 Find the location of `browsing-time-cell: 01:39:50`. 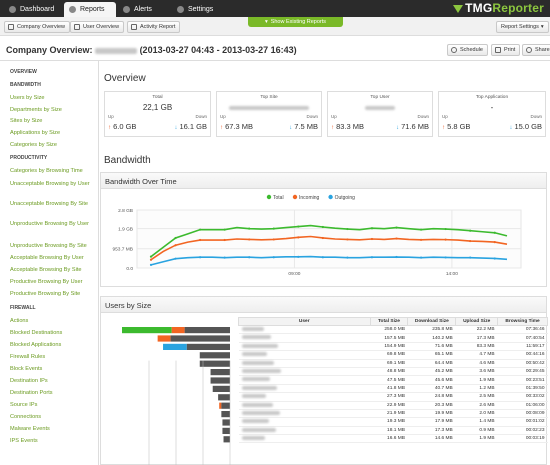

browsing-time-cell: 01:39:50 is located at coordinates (522, 389).